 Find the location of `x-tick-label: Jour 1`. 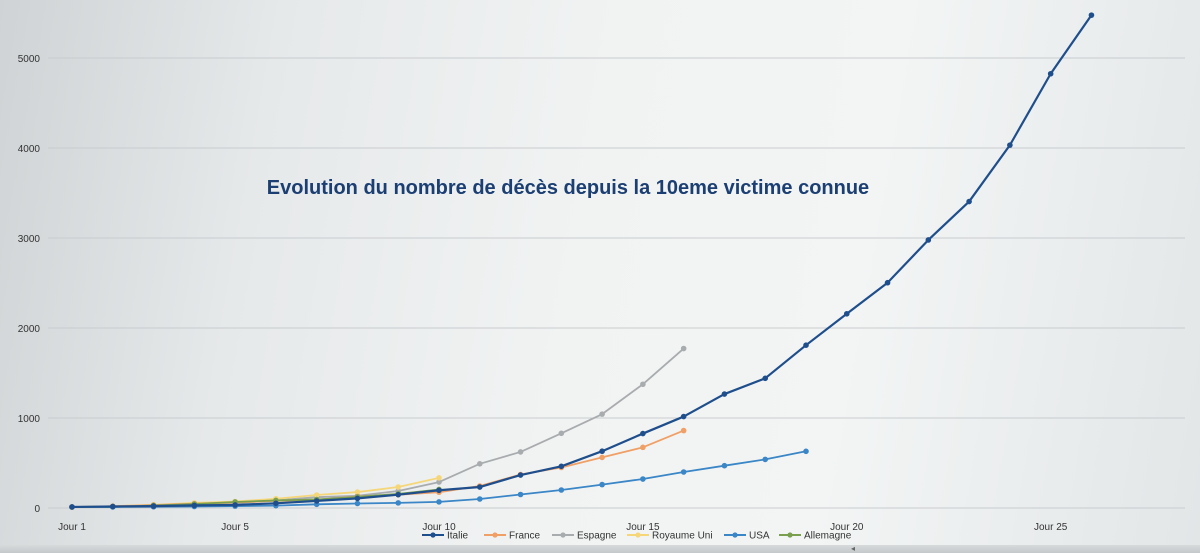

x-tick-label: Jour 1 is located at coordinates (72, 527).